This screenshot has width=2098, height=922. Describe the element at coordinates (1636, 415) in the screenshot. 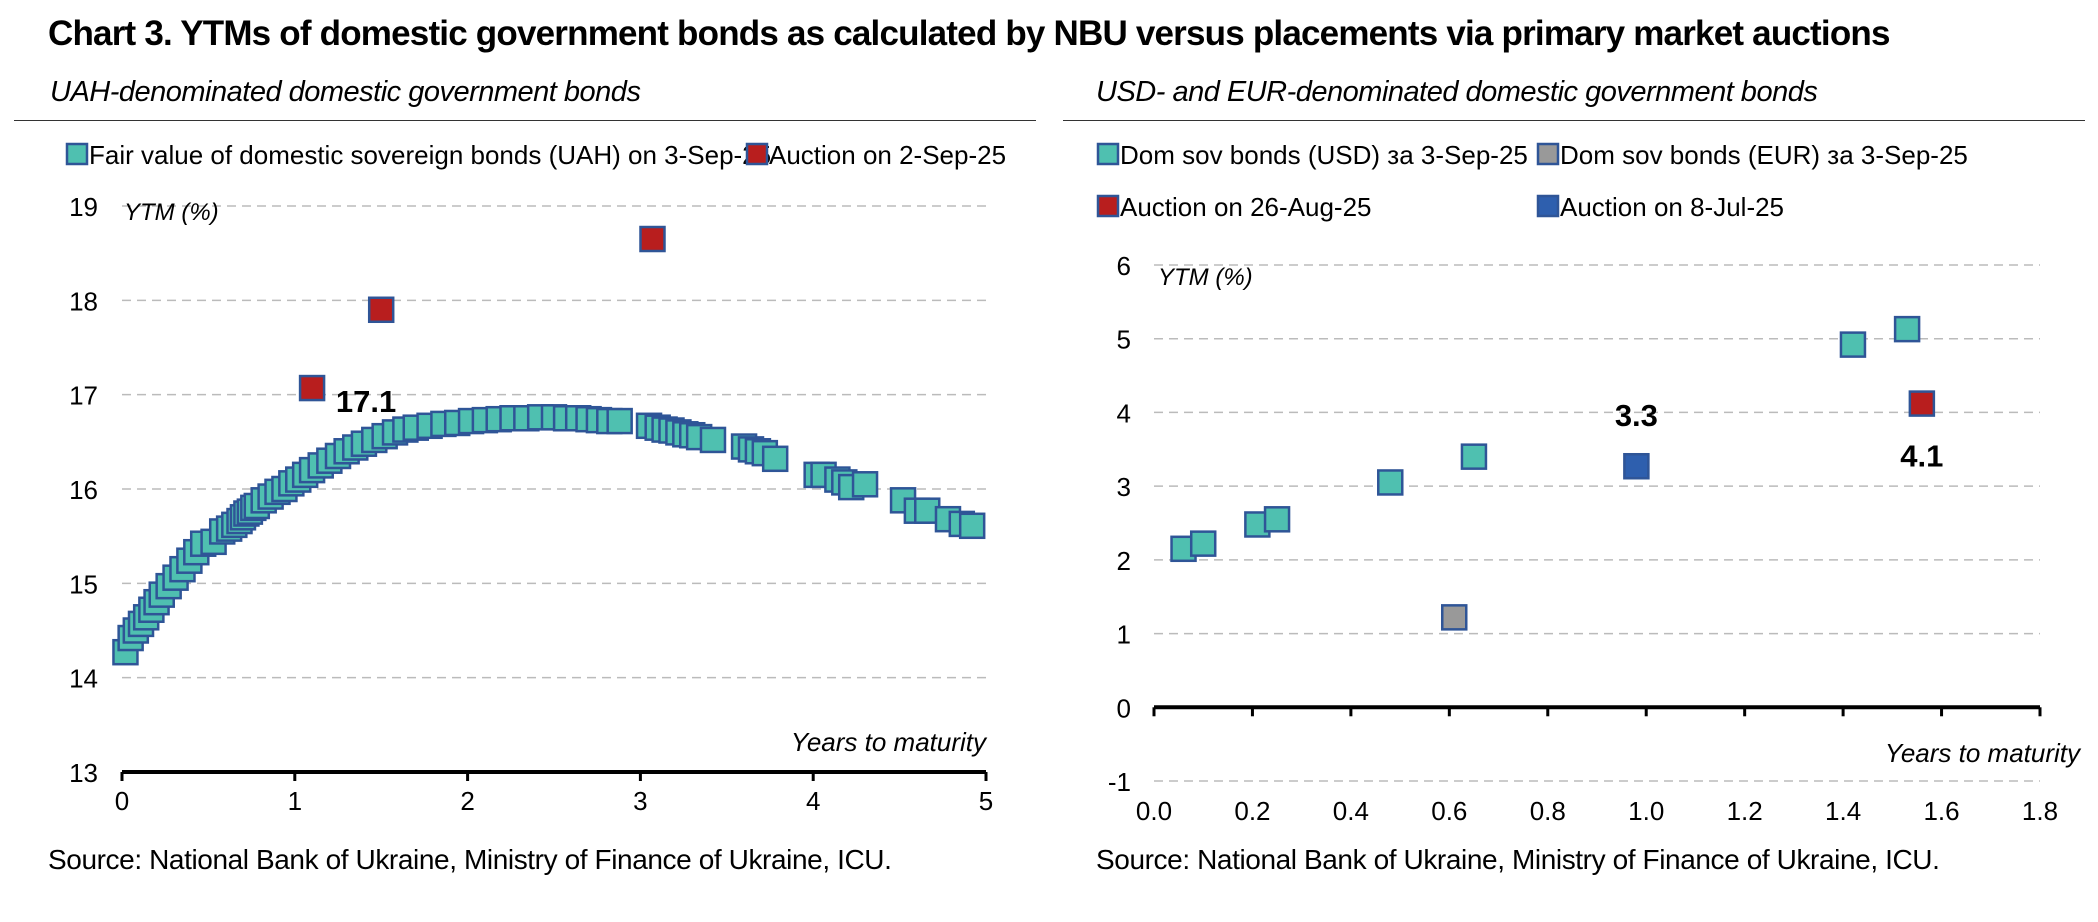

I see `data-label: 3.3` at that location.